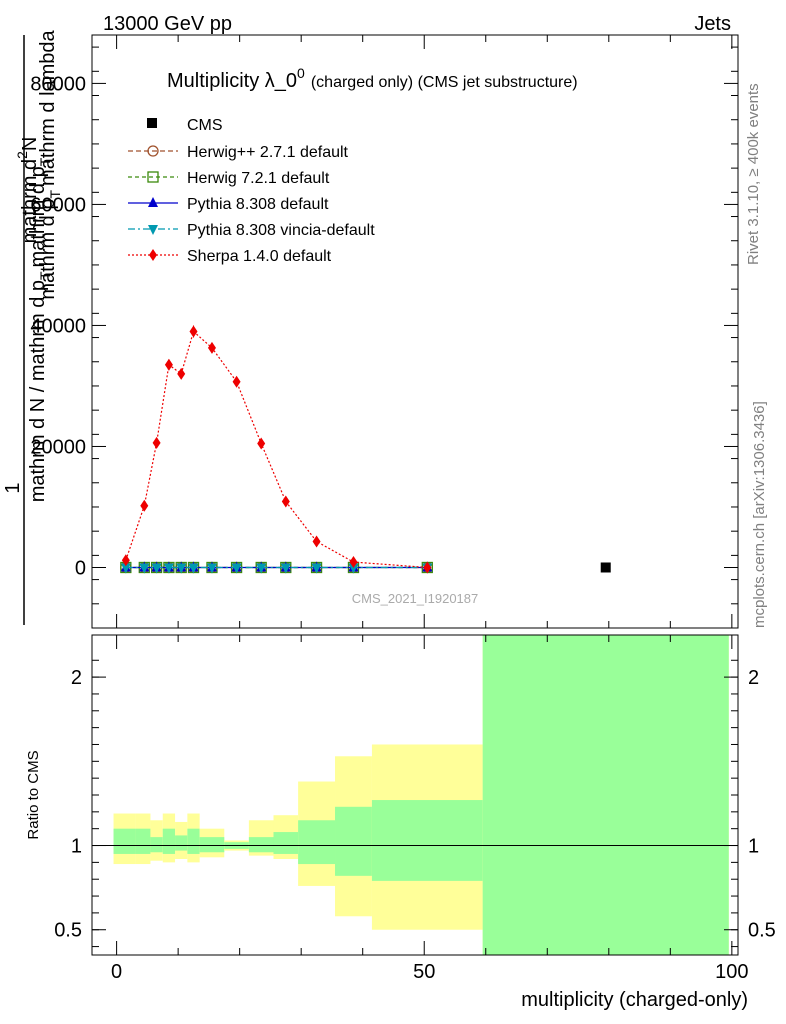 This screenshot has height=1024, width=786. What do you see at coordinates (759, 514) in the screenshot?
I see `mcplots-label: mcplots.cern.ch [arXiv:1306.3436]` at bounding box center [759, 514].